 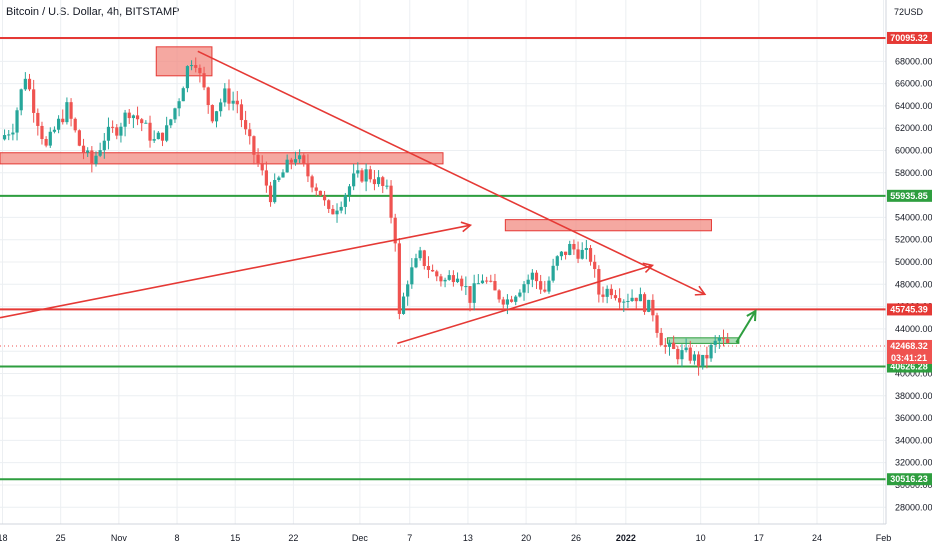 I want to click on trendline-rising-channel-bottom, so click(x=525, y=304).